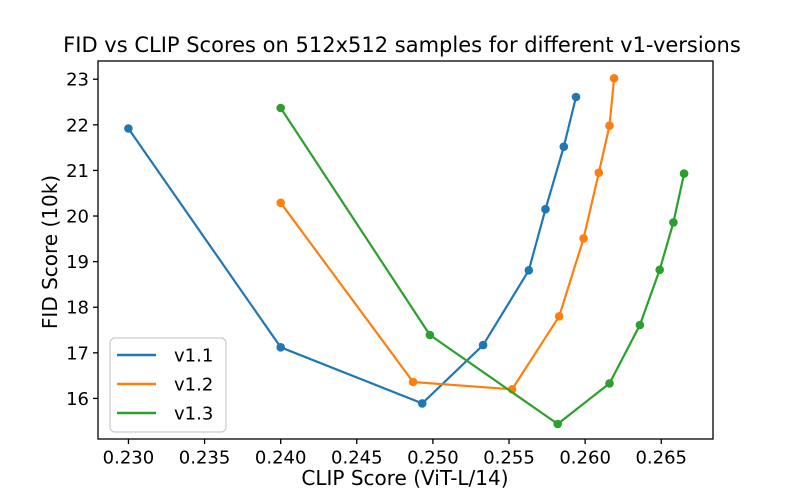 The height and width of the screenshot is (504, 792). I want to click on y-tick-label: 20, so click(77, 217).